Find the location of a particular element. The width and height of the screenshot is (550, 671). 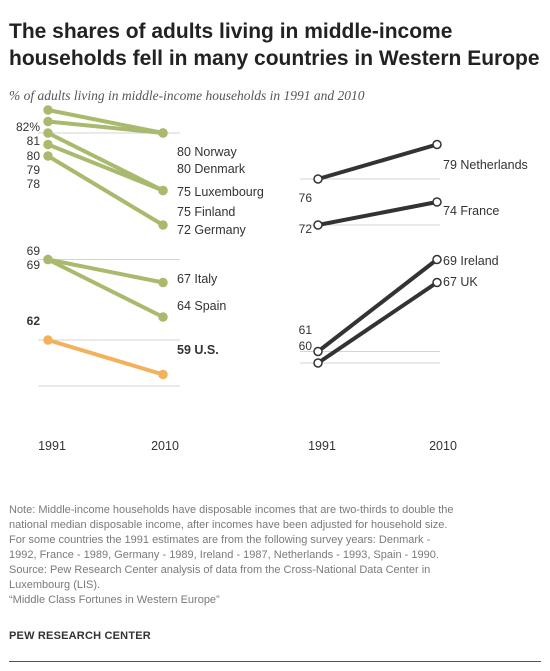

end-value-label: 67 Italy is located at coordinates (197, 279).